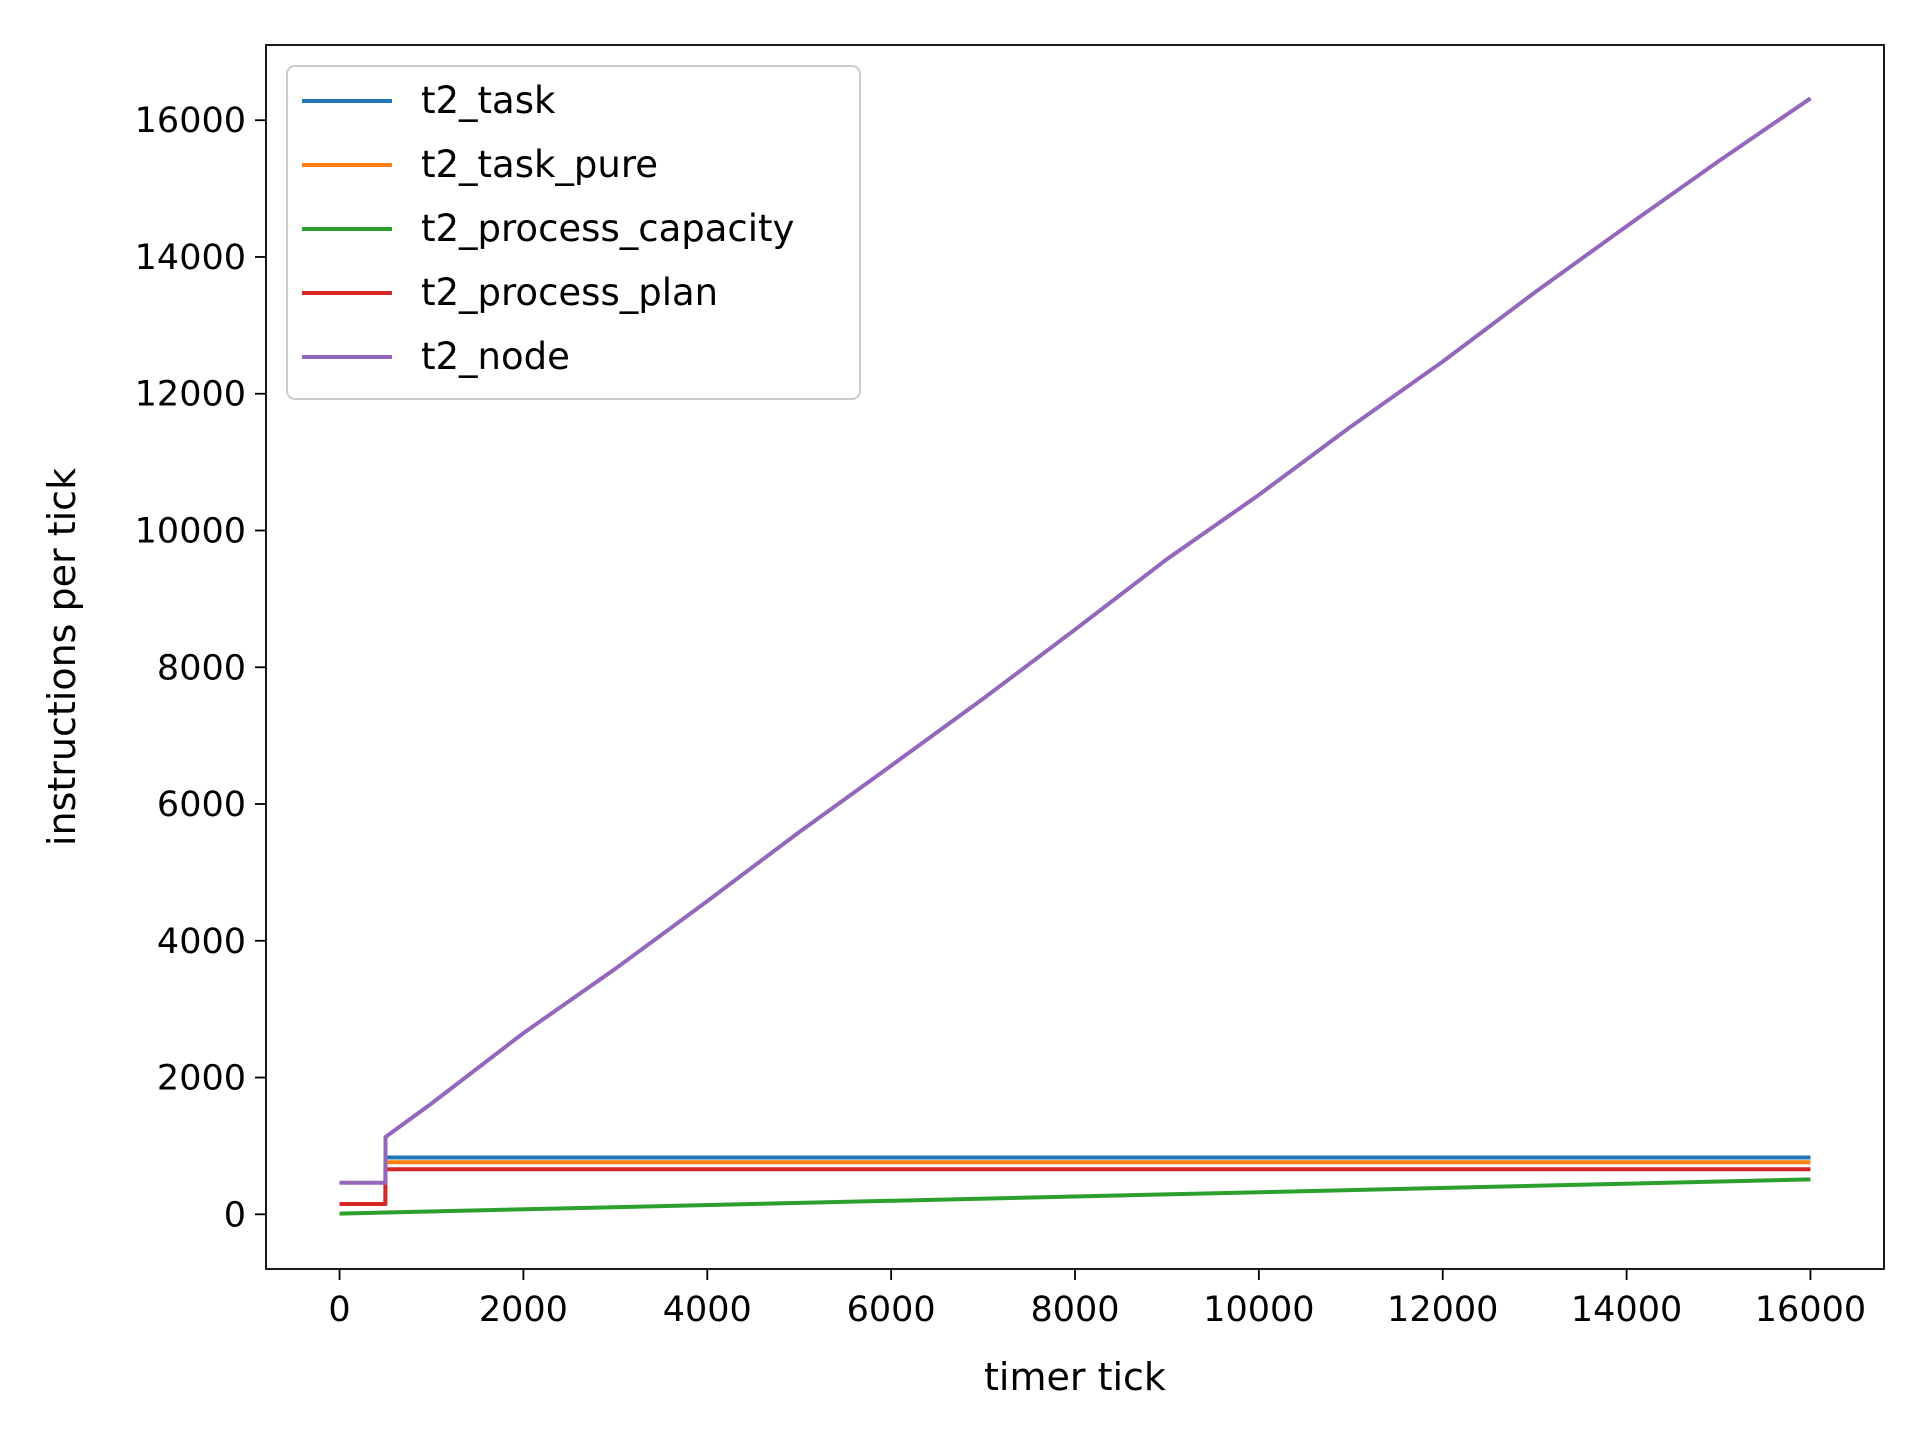 This screenshot has height=1440, width=1920. I want to click on x-tick-label: 2000, so click(523, 1310).